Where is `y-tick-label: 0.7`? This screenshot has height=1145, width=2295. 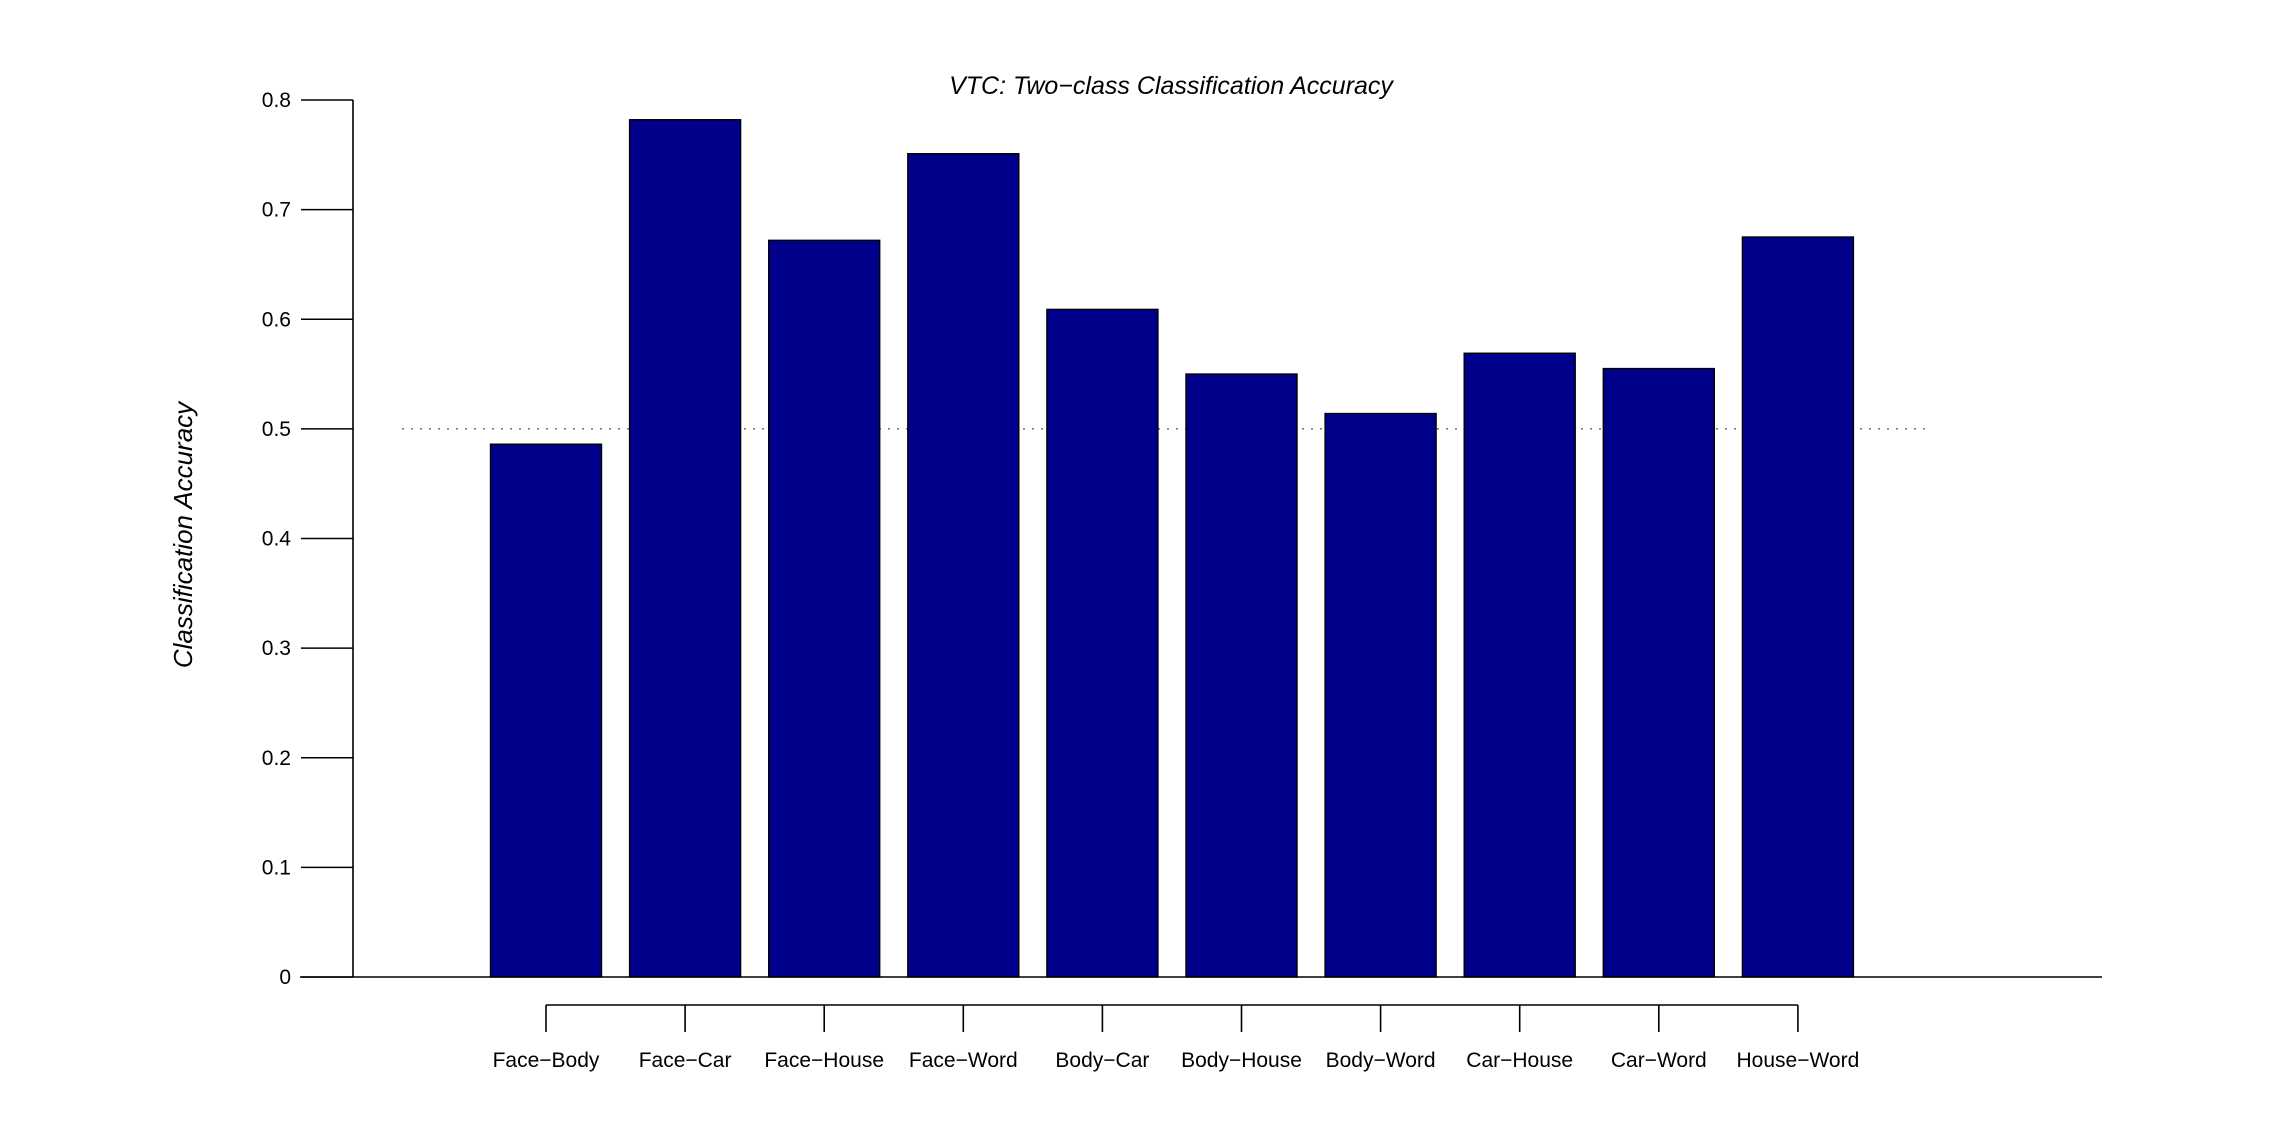 y-tick-label: 0.7 is located at coordinates (276, 210).